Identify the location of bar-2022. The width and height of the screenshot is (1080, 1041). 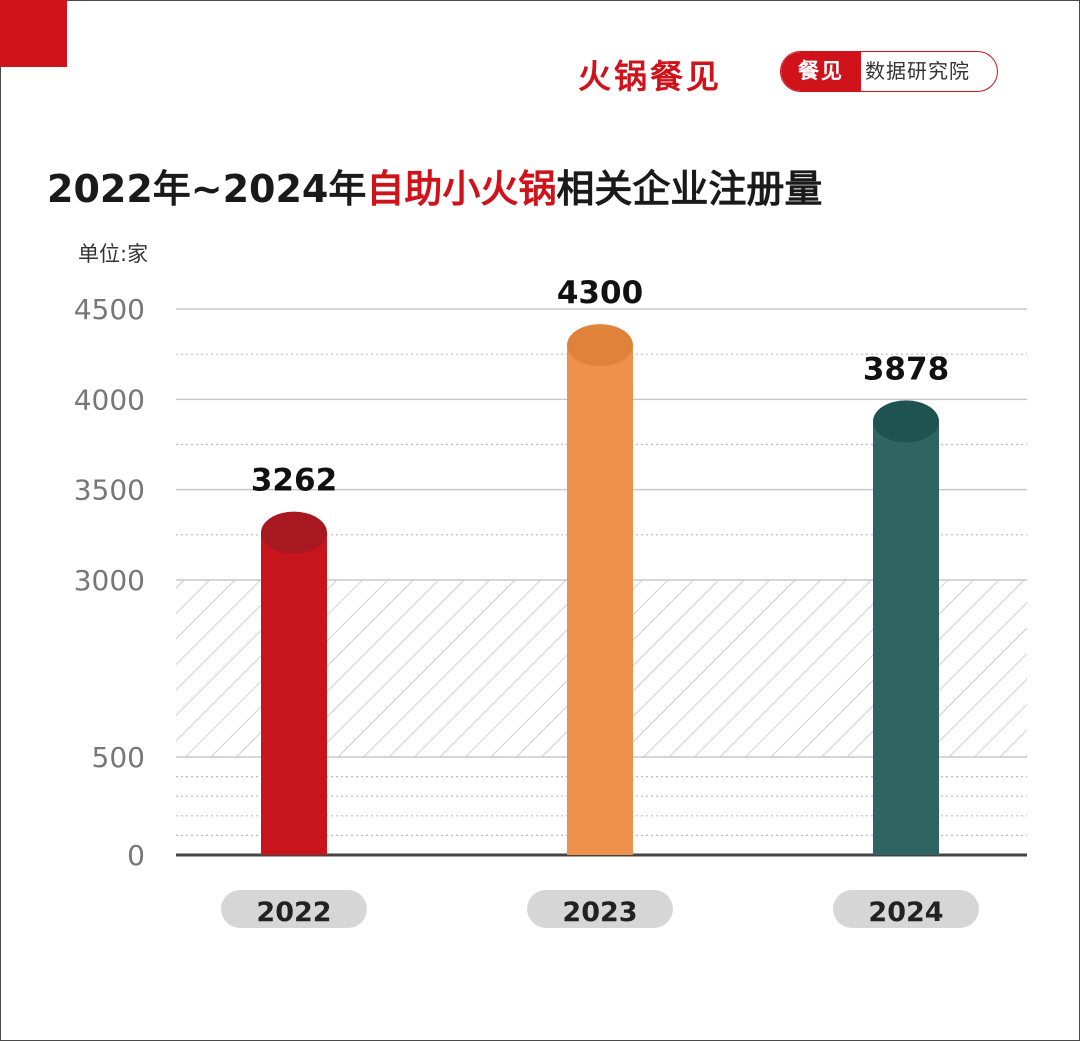
(294, 693).